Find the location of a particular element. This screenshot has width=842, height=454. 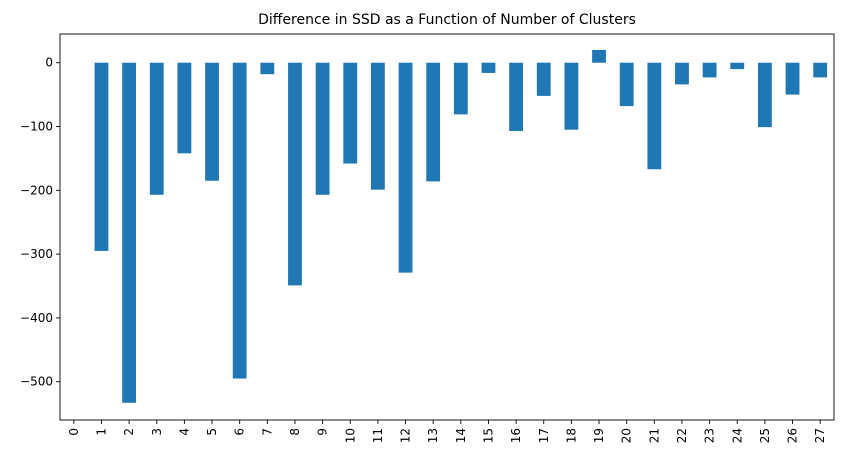

x-tick-label: 24 is located at coordinates (737, 435).